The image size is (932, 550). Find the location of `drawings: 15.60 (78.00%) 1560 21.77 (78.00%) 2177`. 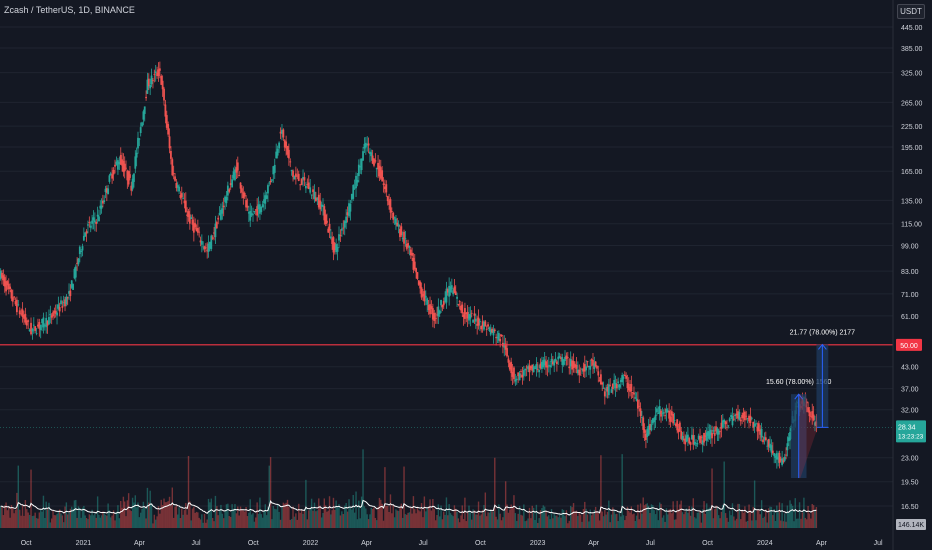

drawings: 15.60 (78.00%) 1560 21.77 (78.00%) 2177 is located at coordinates (810, 404).